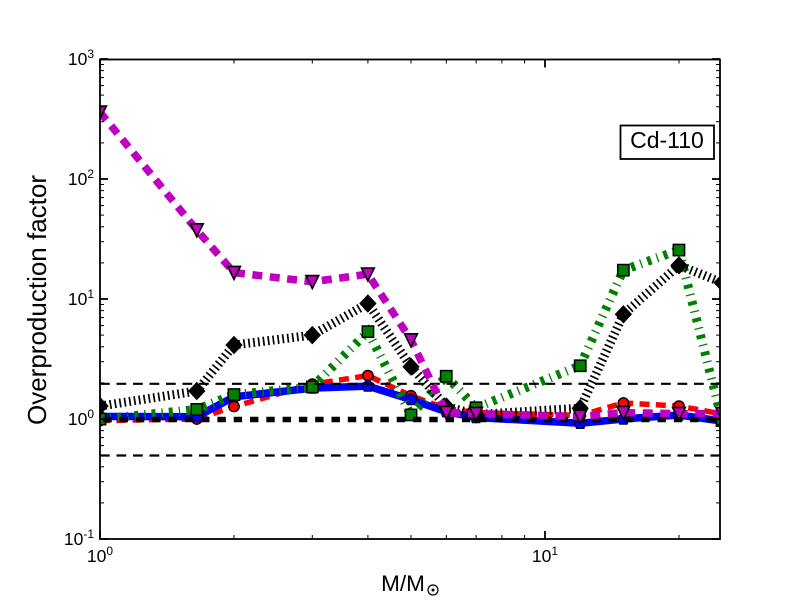  I want to click on svg-text: Overproduction factor, so click(37, 300).